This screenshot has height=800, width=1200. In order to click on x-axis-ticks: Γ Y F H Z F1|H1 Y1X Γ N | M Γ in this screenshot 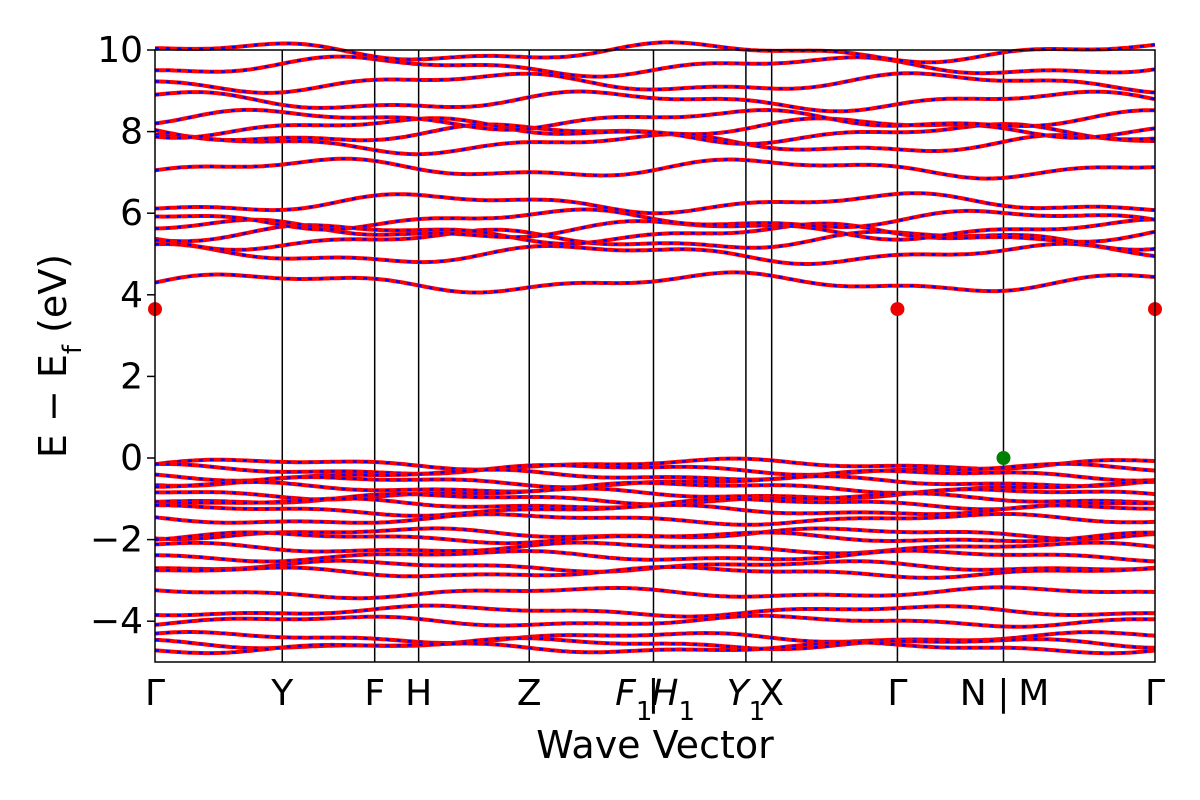, I will do `click(655, 700)`.